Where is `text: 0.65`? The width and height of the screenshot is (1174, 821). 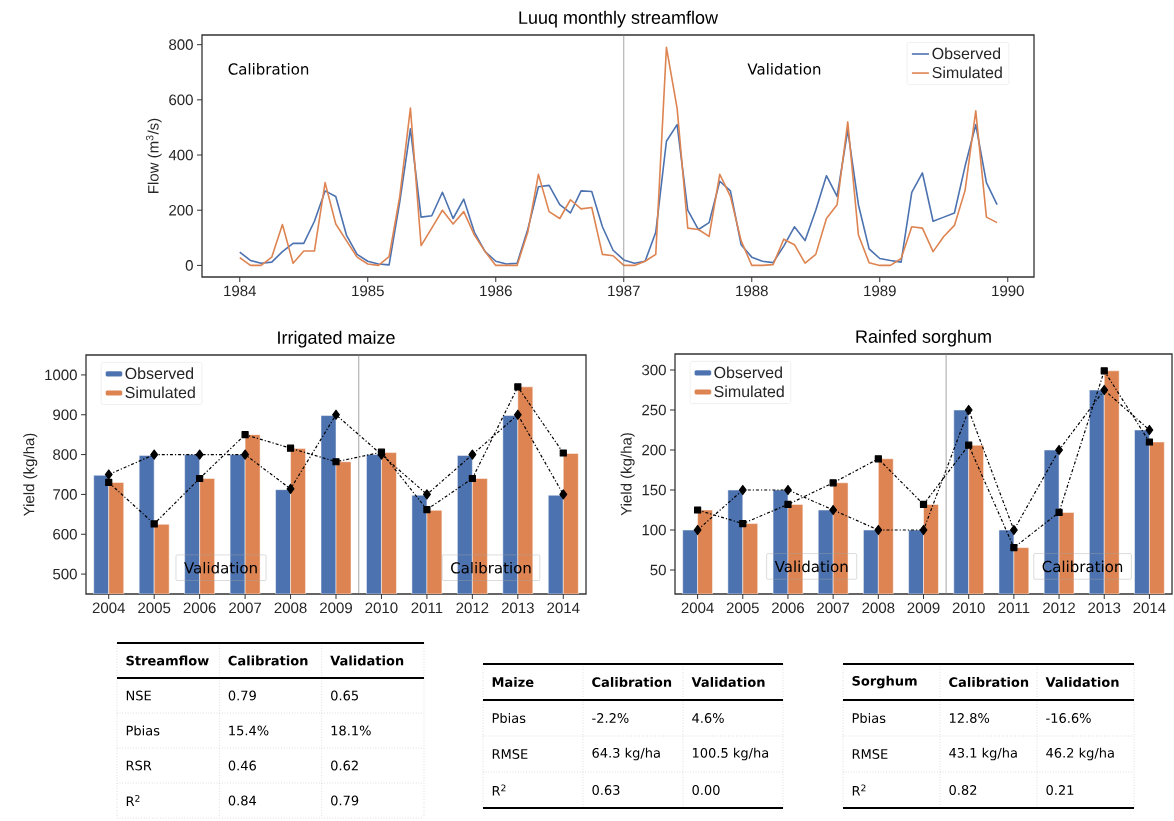
text: 0.65 is located at coordinates (344, 695).